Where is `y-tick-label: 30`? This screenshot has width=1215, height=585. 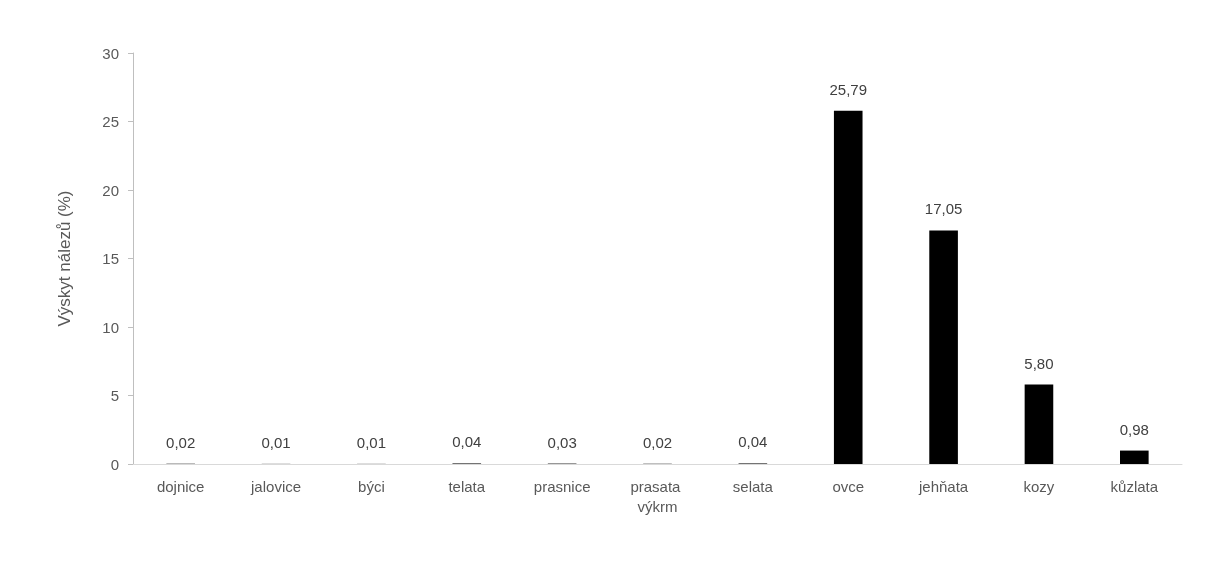 y-tick-label: 30 is located at coordinates (110, 53).